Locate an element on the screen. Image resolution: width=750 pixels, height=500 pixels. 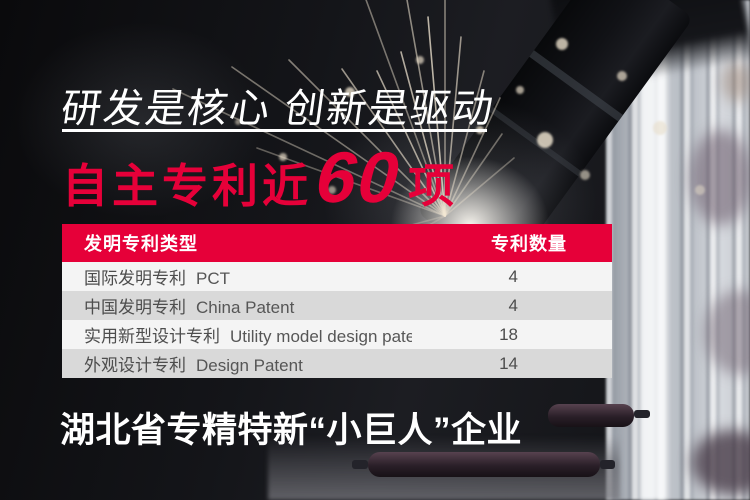
patent-count-number: 60 is located at coordinates (358, 178).